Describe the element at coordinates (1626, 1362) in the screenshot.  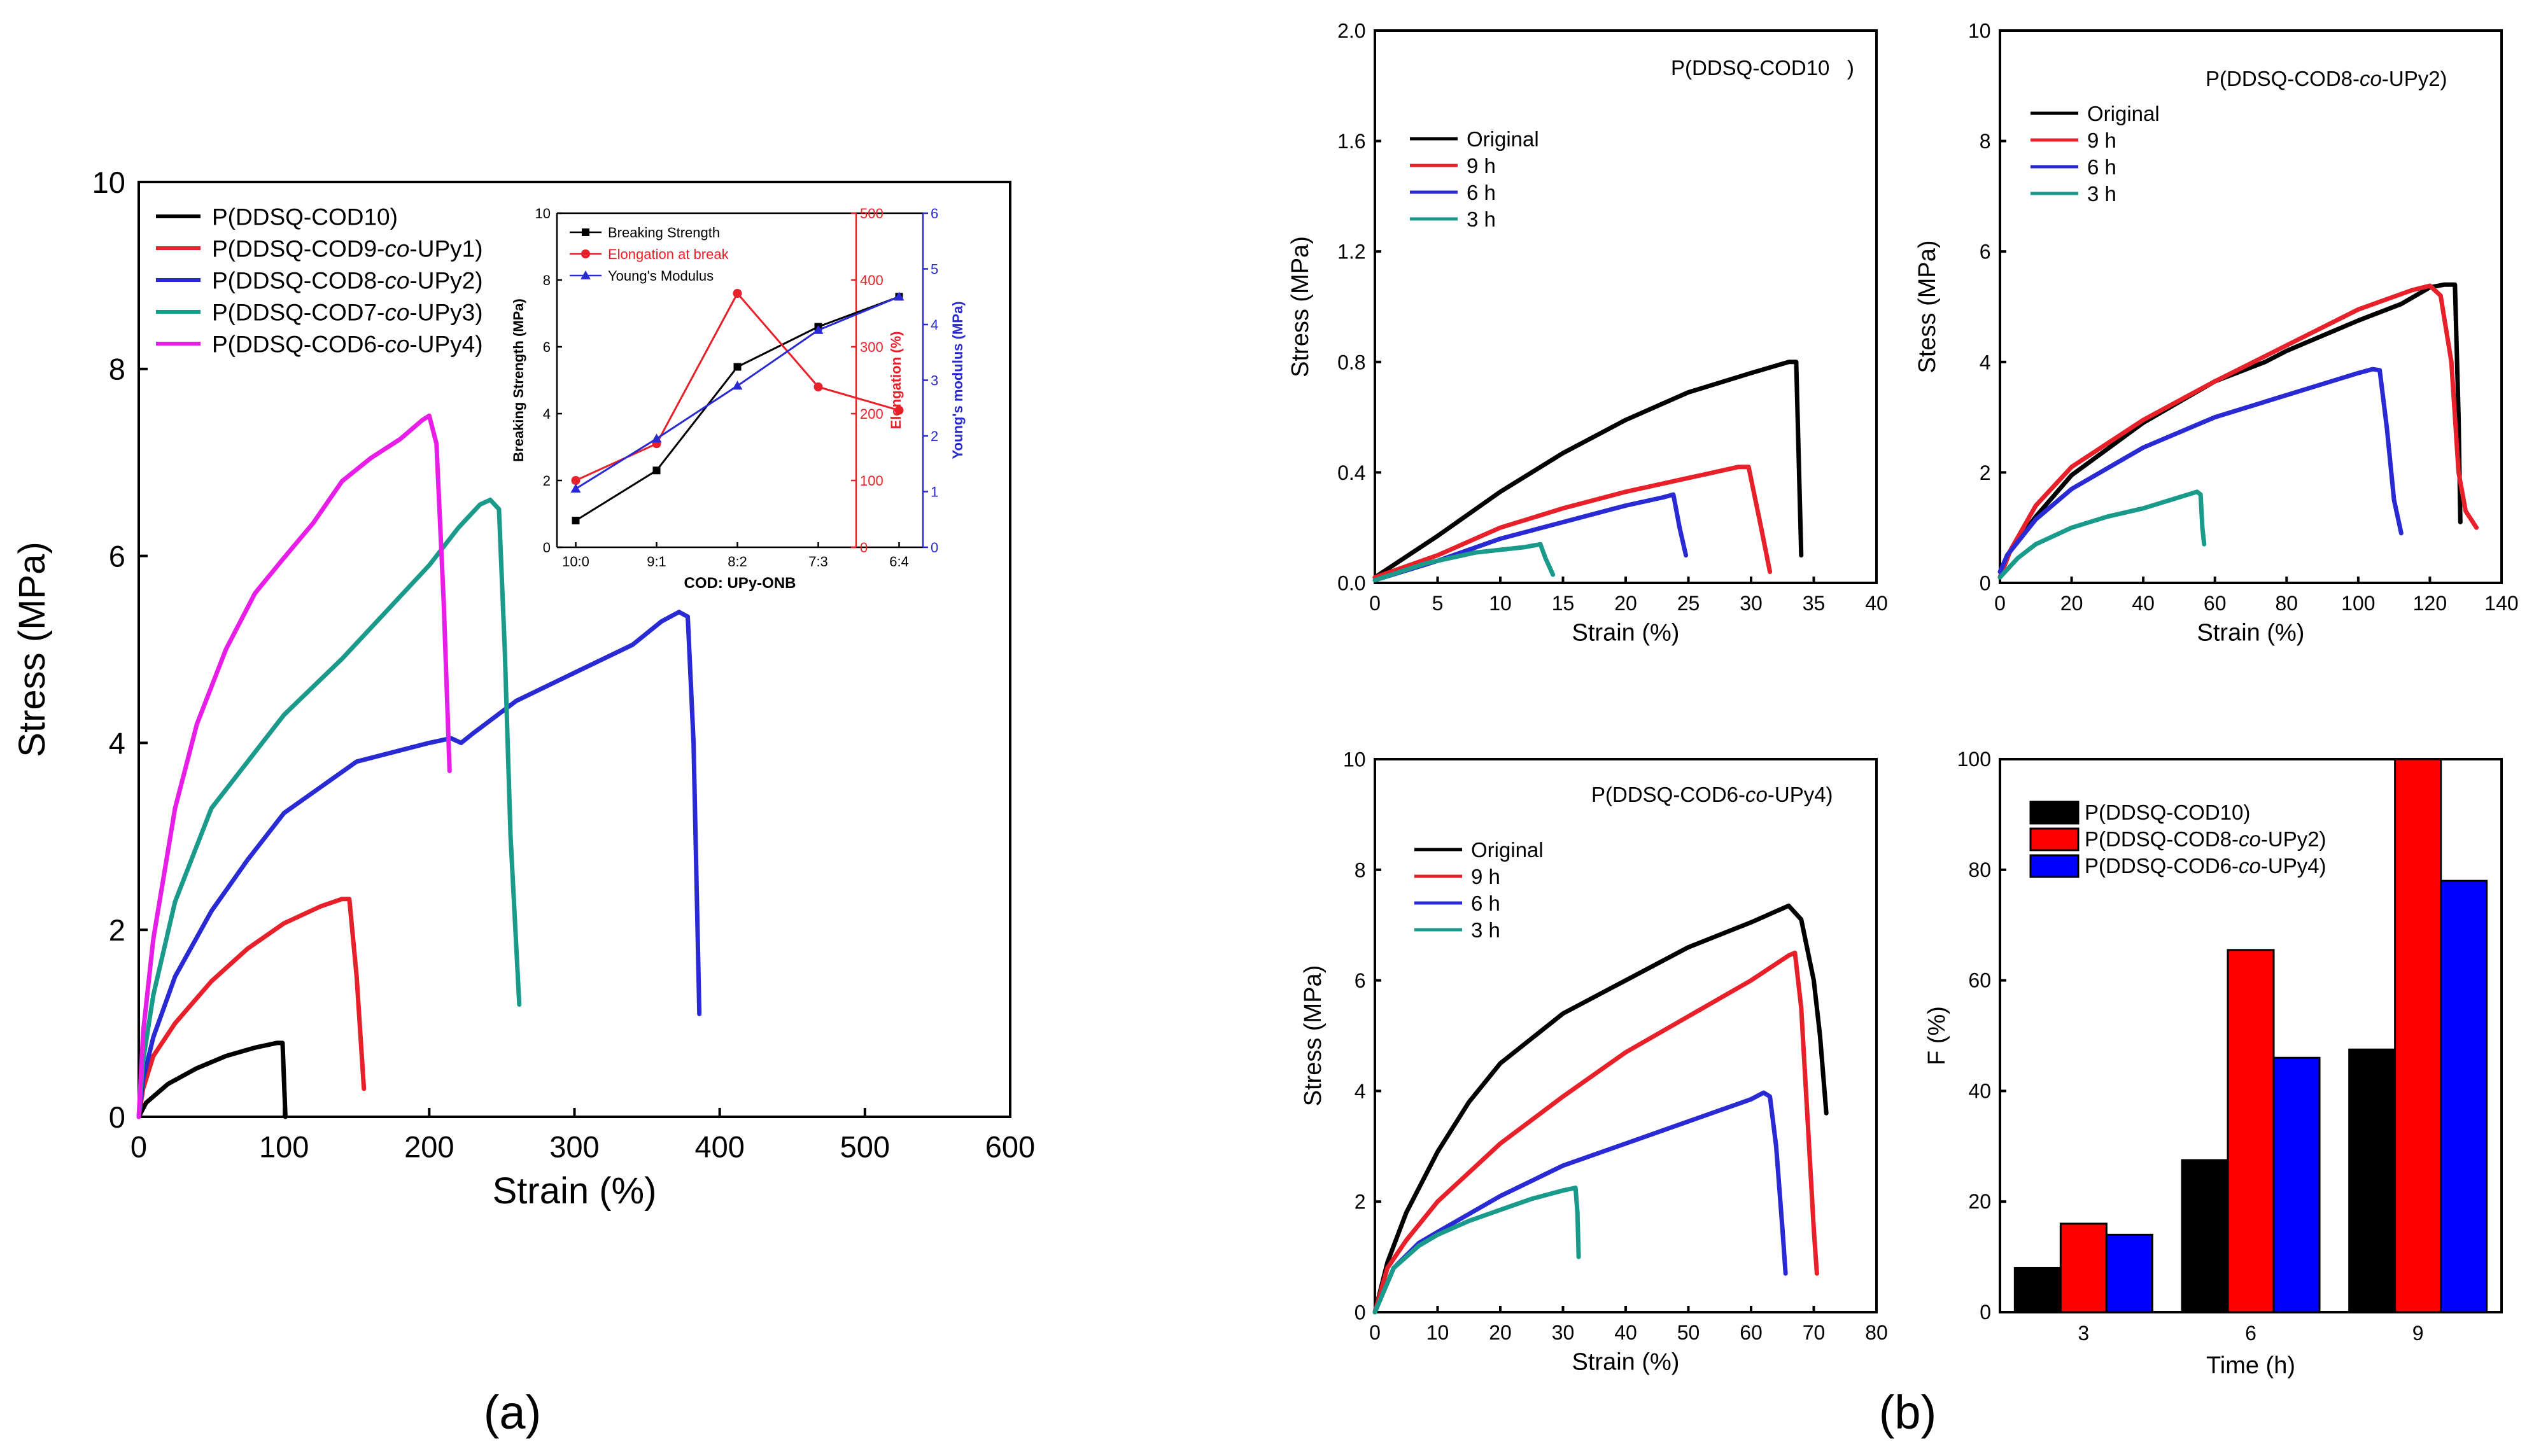
I see `b3-x-axis-label: Strain (%)` at that location.